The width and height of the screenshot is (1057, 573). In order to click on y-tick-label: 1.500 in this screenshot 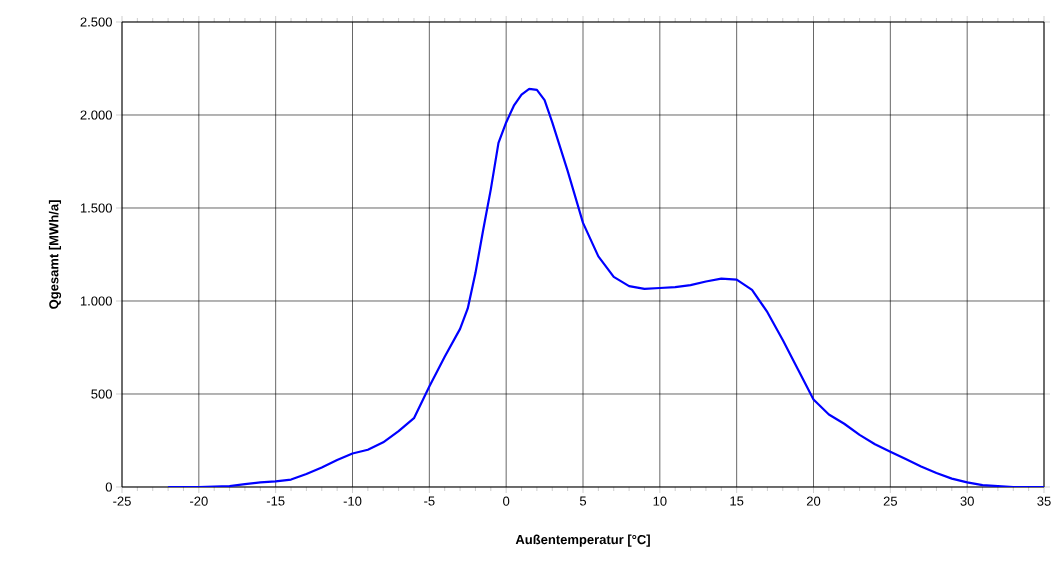, I will do `click(96, 208)`.